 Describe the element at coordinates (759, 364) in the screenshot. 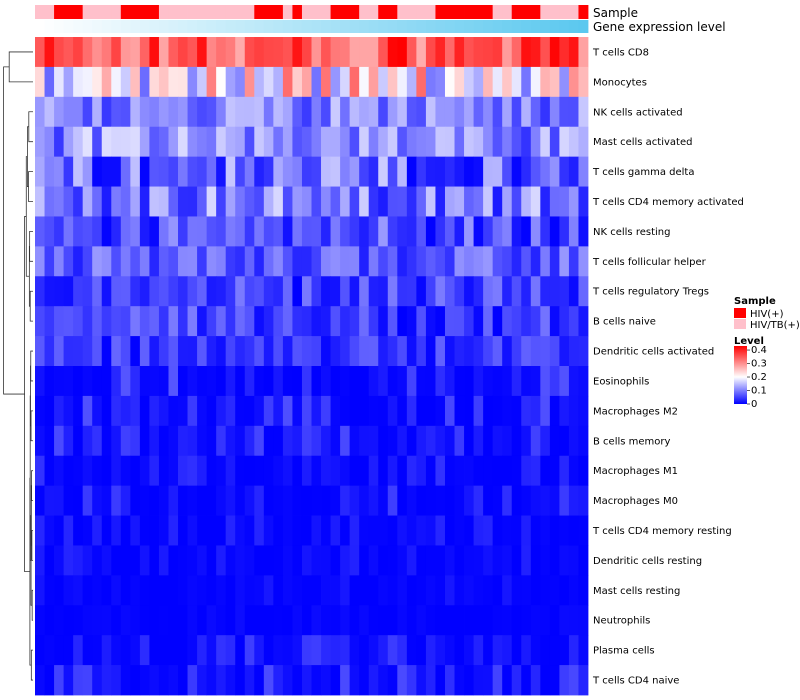

I see `level-tick-label: 0.3` at that location.